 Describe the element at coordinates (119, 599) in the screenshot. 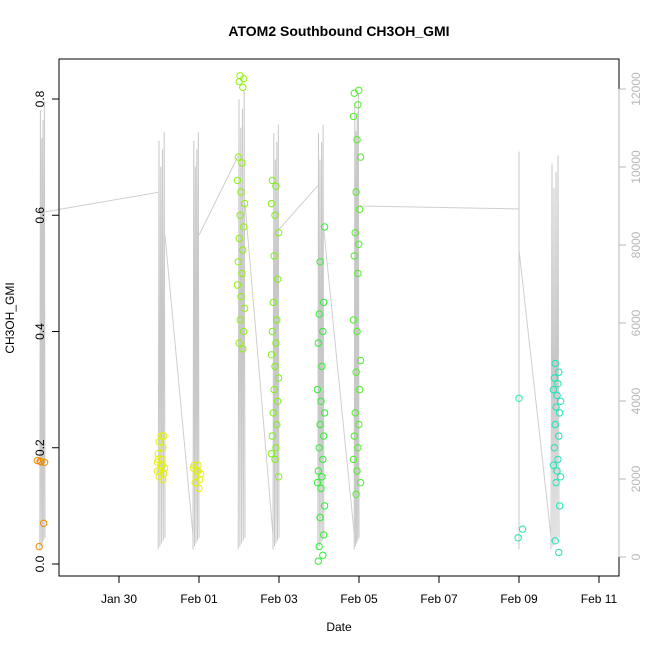

I see `x-tick-label: Jan 30` at that location.